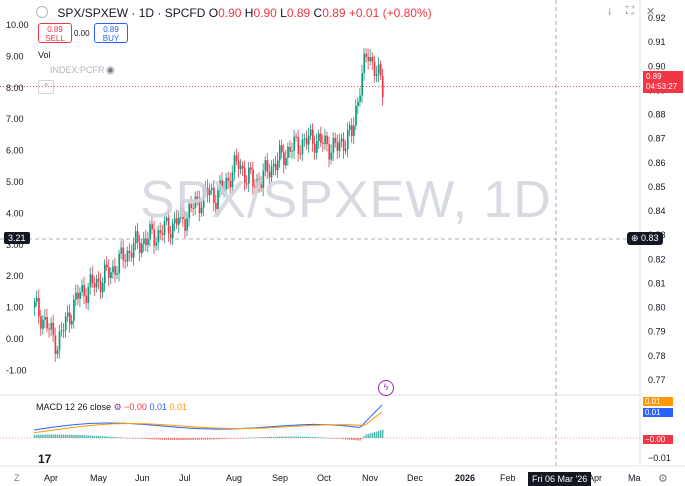 The height and width of the screenshot is (486, 685). Describe the element at coordinates (654, 76) in the screenshot. I see `last-price-value: 0.89` at that location.